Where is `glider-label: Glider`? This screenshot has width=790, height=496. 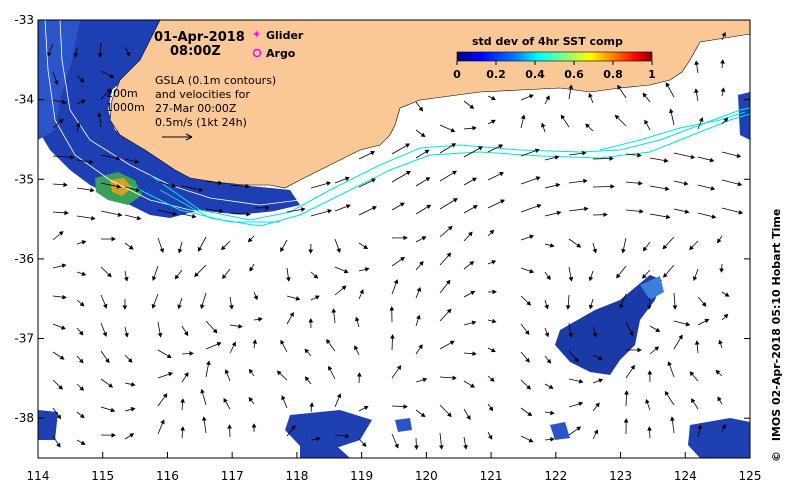 glider-label: Glider is located at coordinates (285, 35).